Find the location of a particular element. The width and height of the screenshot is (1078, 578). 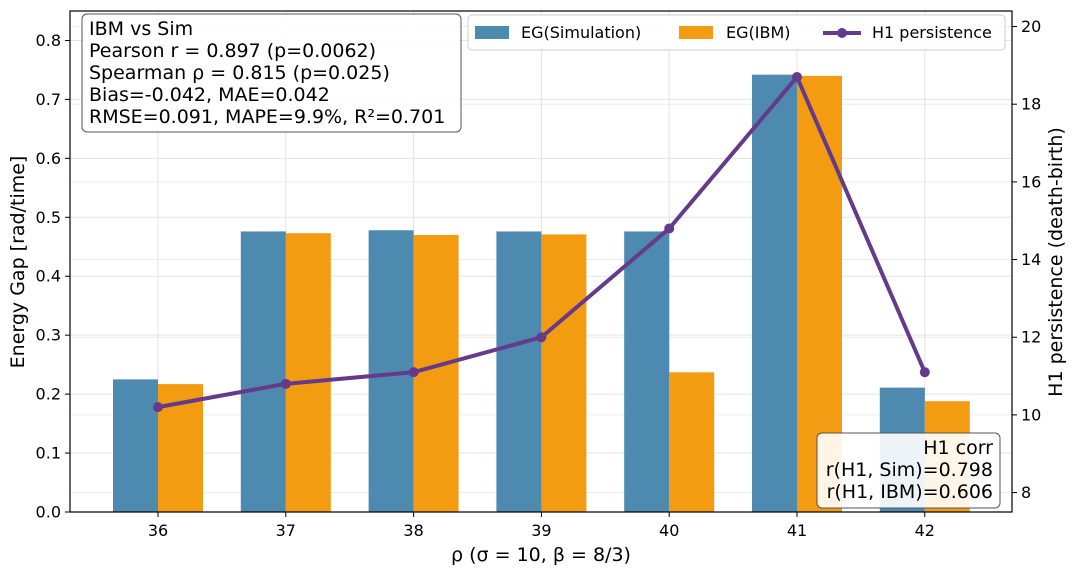

legend-swatch-simulation is located at coordinates (492, 32).